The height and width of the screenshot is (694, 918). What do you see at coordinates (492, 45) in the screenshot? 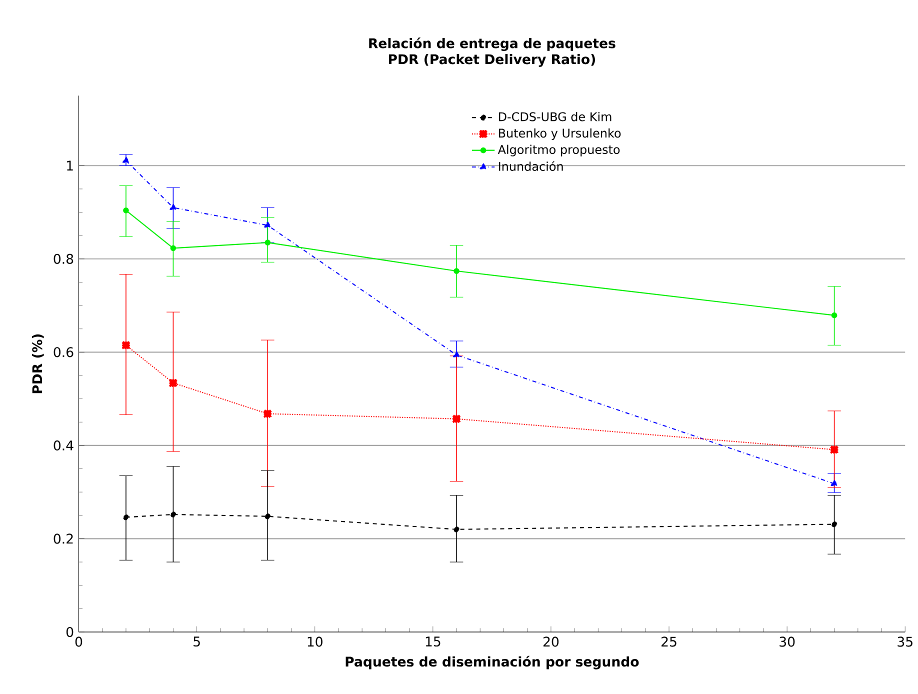
I see `chart-title: Relación de entrega de paquetes` at bounding box center [492, 45].